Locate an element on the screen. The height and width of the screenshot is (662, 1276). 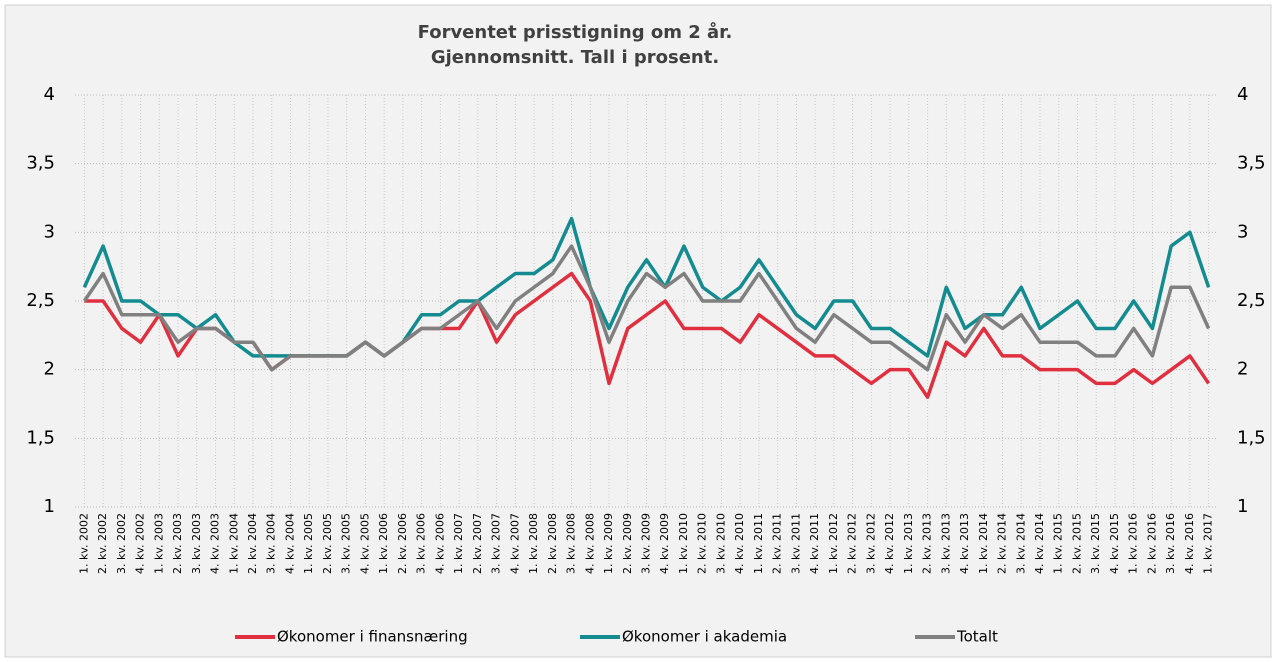
x-tick-label: 1. kv. 2015 is located at coordinates (1058, 543).